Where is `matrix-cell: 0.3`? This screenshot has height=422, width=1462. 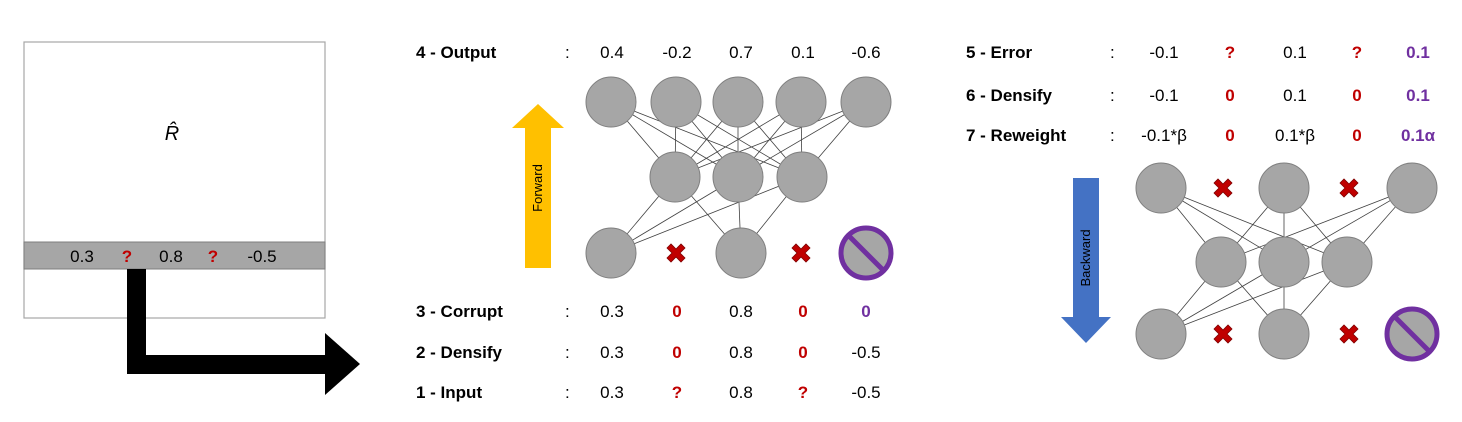
matrix-cell: 0.3 is located at coordinates (82, 256).